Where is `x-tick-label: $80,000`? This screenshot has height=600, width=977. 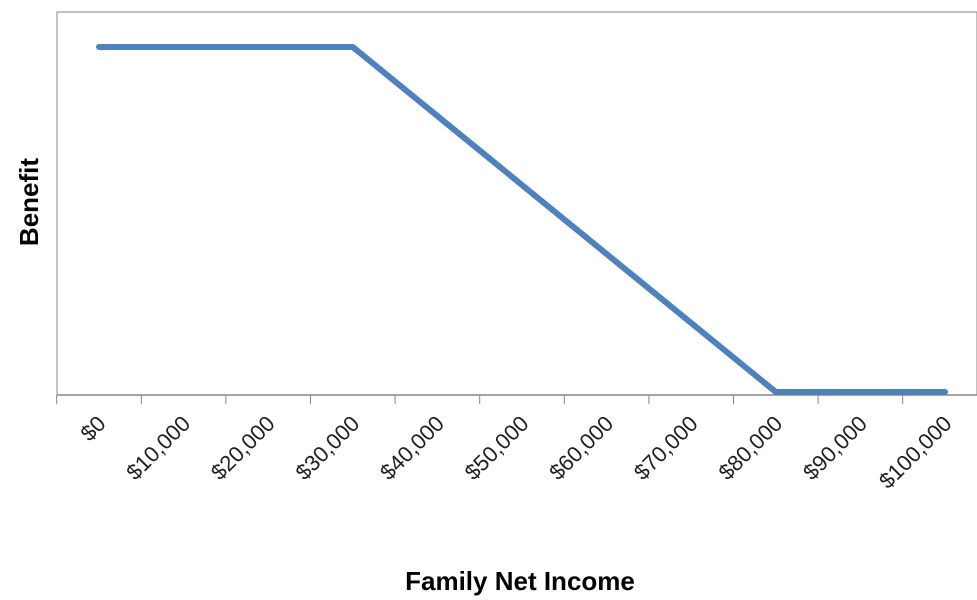
x-tick-label: $80,000 is located at coordinates (750, 448).